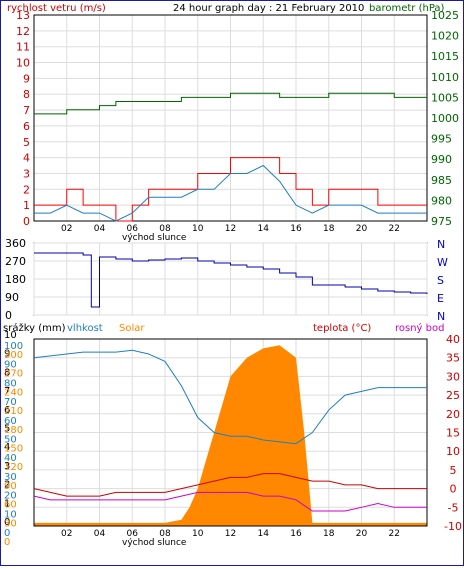 The height and width of the screenshot is (569, 464). Describe the element at coordinates (440, 280) in the screenshot. I see `panel2-right-tick-label: S` at that location.